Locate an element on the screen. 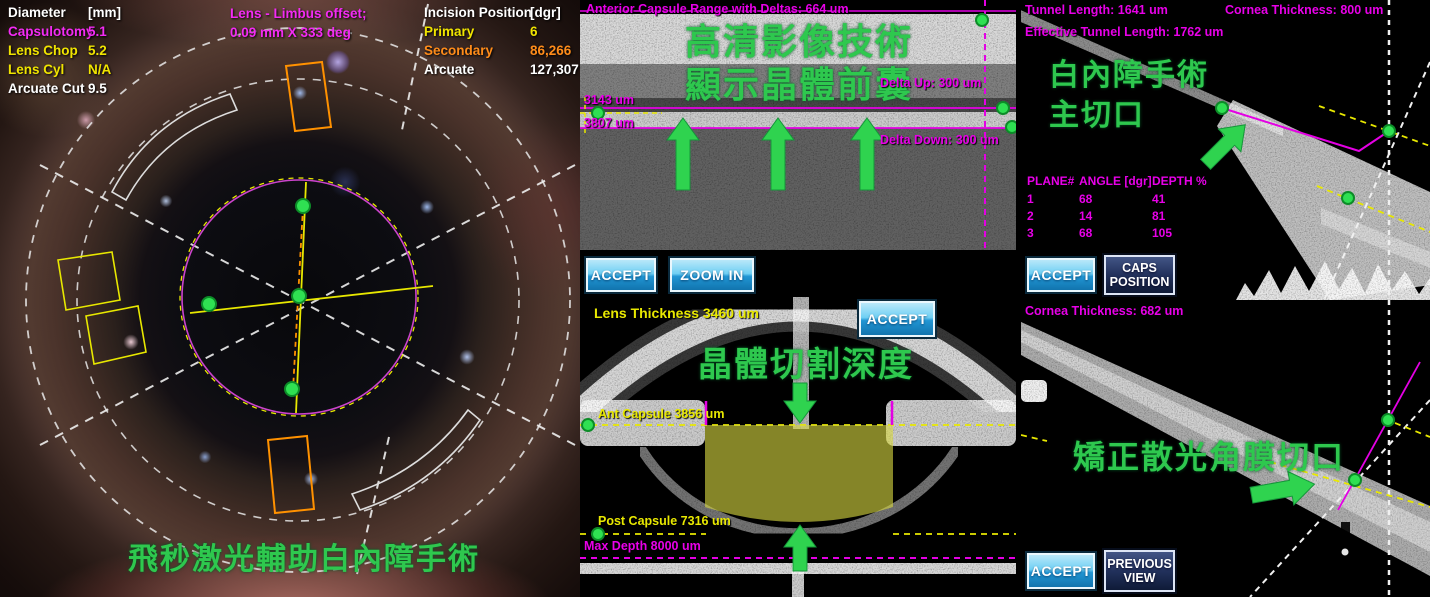 Image resolution: width=1430 pixels, height=597 pixels. stats-header-unit: [mm] is located at coordinates (104, 12).